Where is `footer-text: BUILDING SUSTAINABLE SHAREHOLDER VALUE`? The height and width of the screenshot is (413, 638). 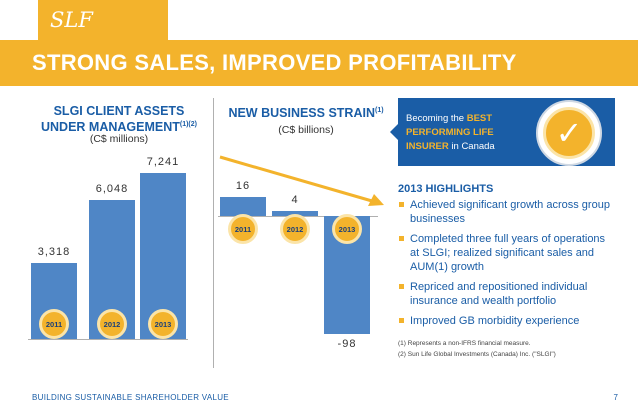
footer-text: BUILDING SUSTAINABLE SHAREHOLDER VALUE is located at coordinates (130, 397).